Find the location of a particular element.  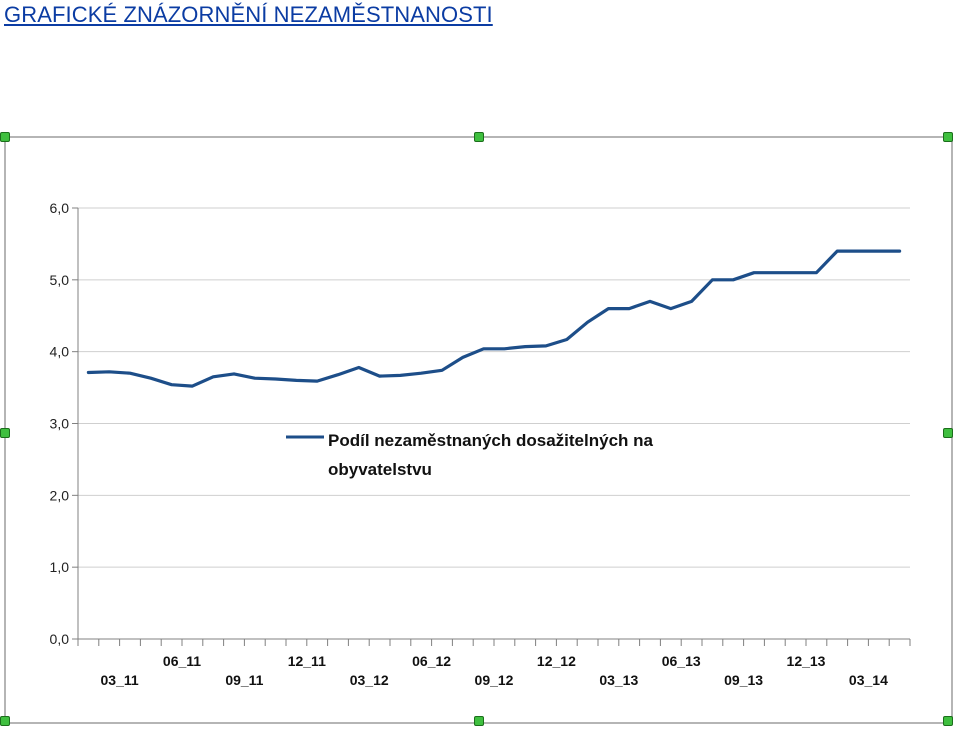

page-title: GRAFICKÉ ZNÁZORNĚNÍ NEZAMĚSTNANOSTI is located at coordinates (248, 14).